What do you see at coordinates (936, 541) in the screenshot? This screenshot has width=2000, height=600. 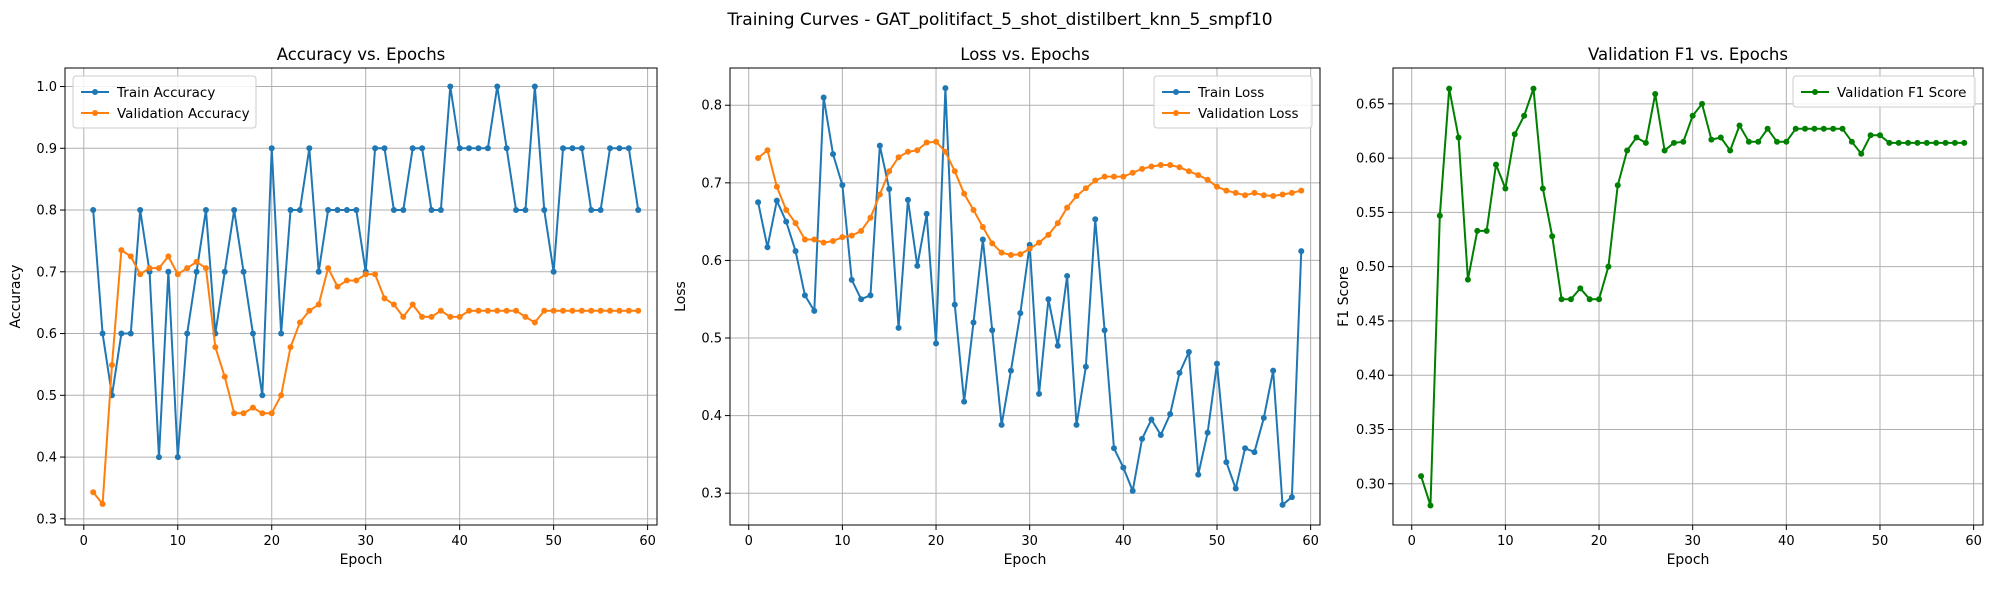 I see `x-tick-label: 20` at bounding box center [936, 541].